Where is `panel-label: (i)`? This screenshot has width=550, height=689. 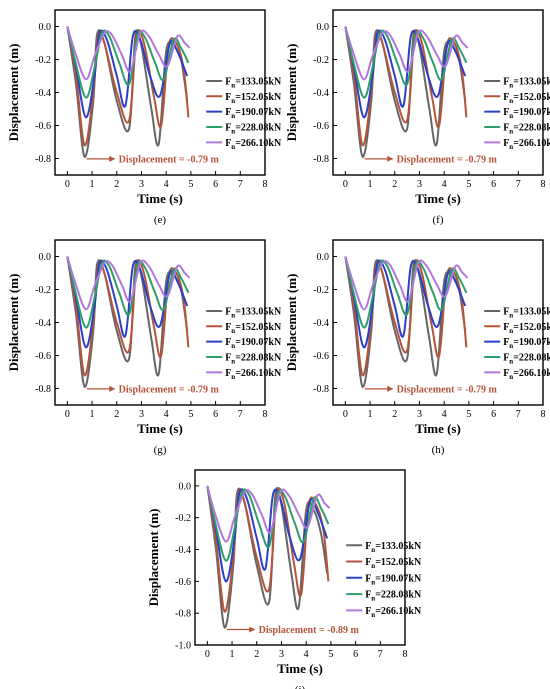 panel-label: (i) is located at coordinates (300, 686).